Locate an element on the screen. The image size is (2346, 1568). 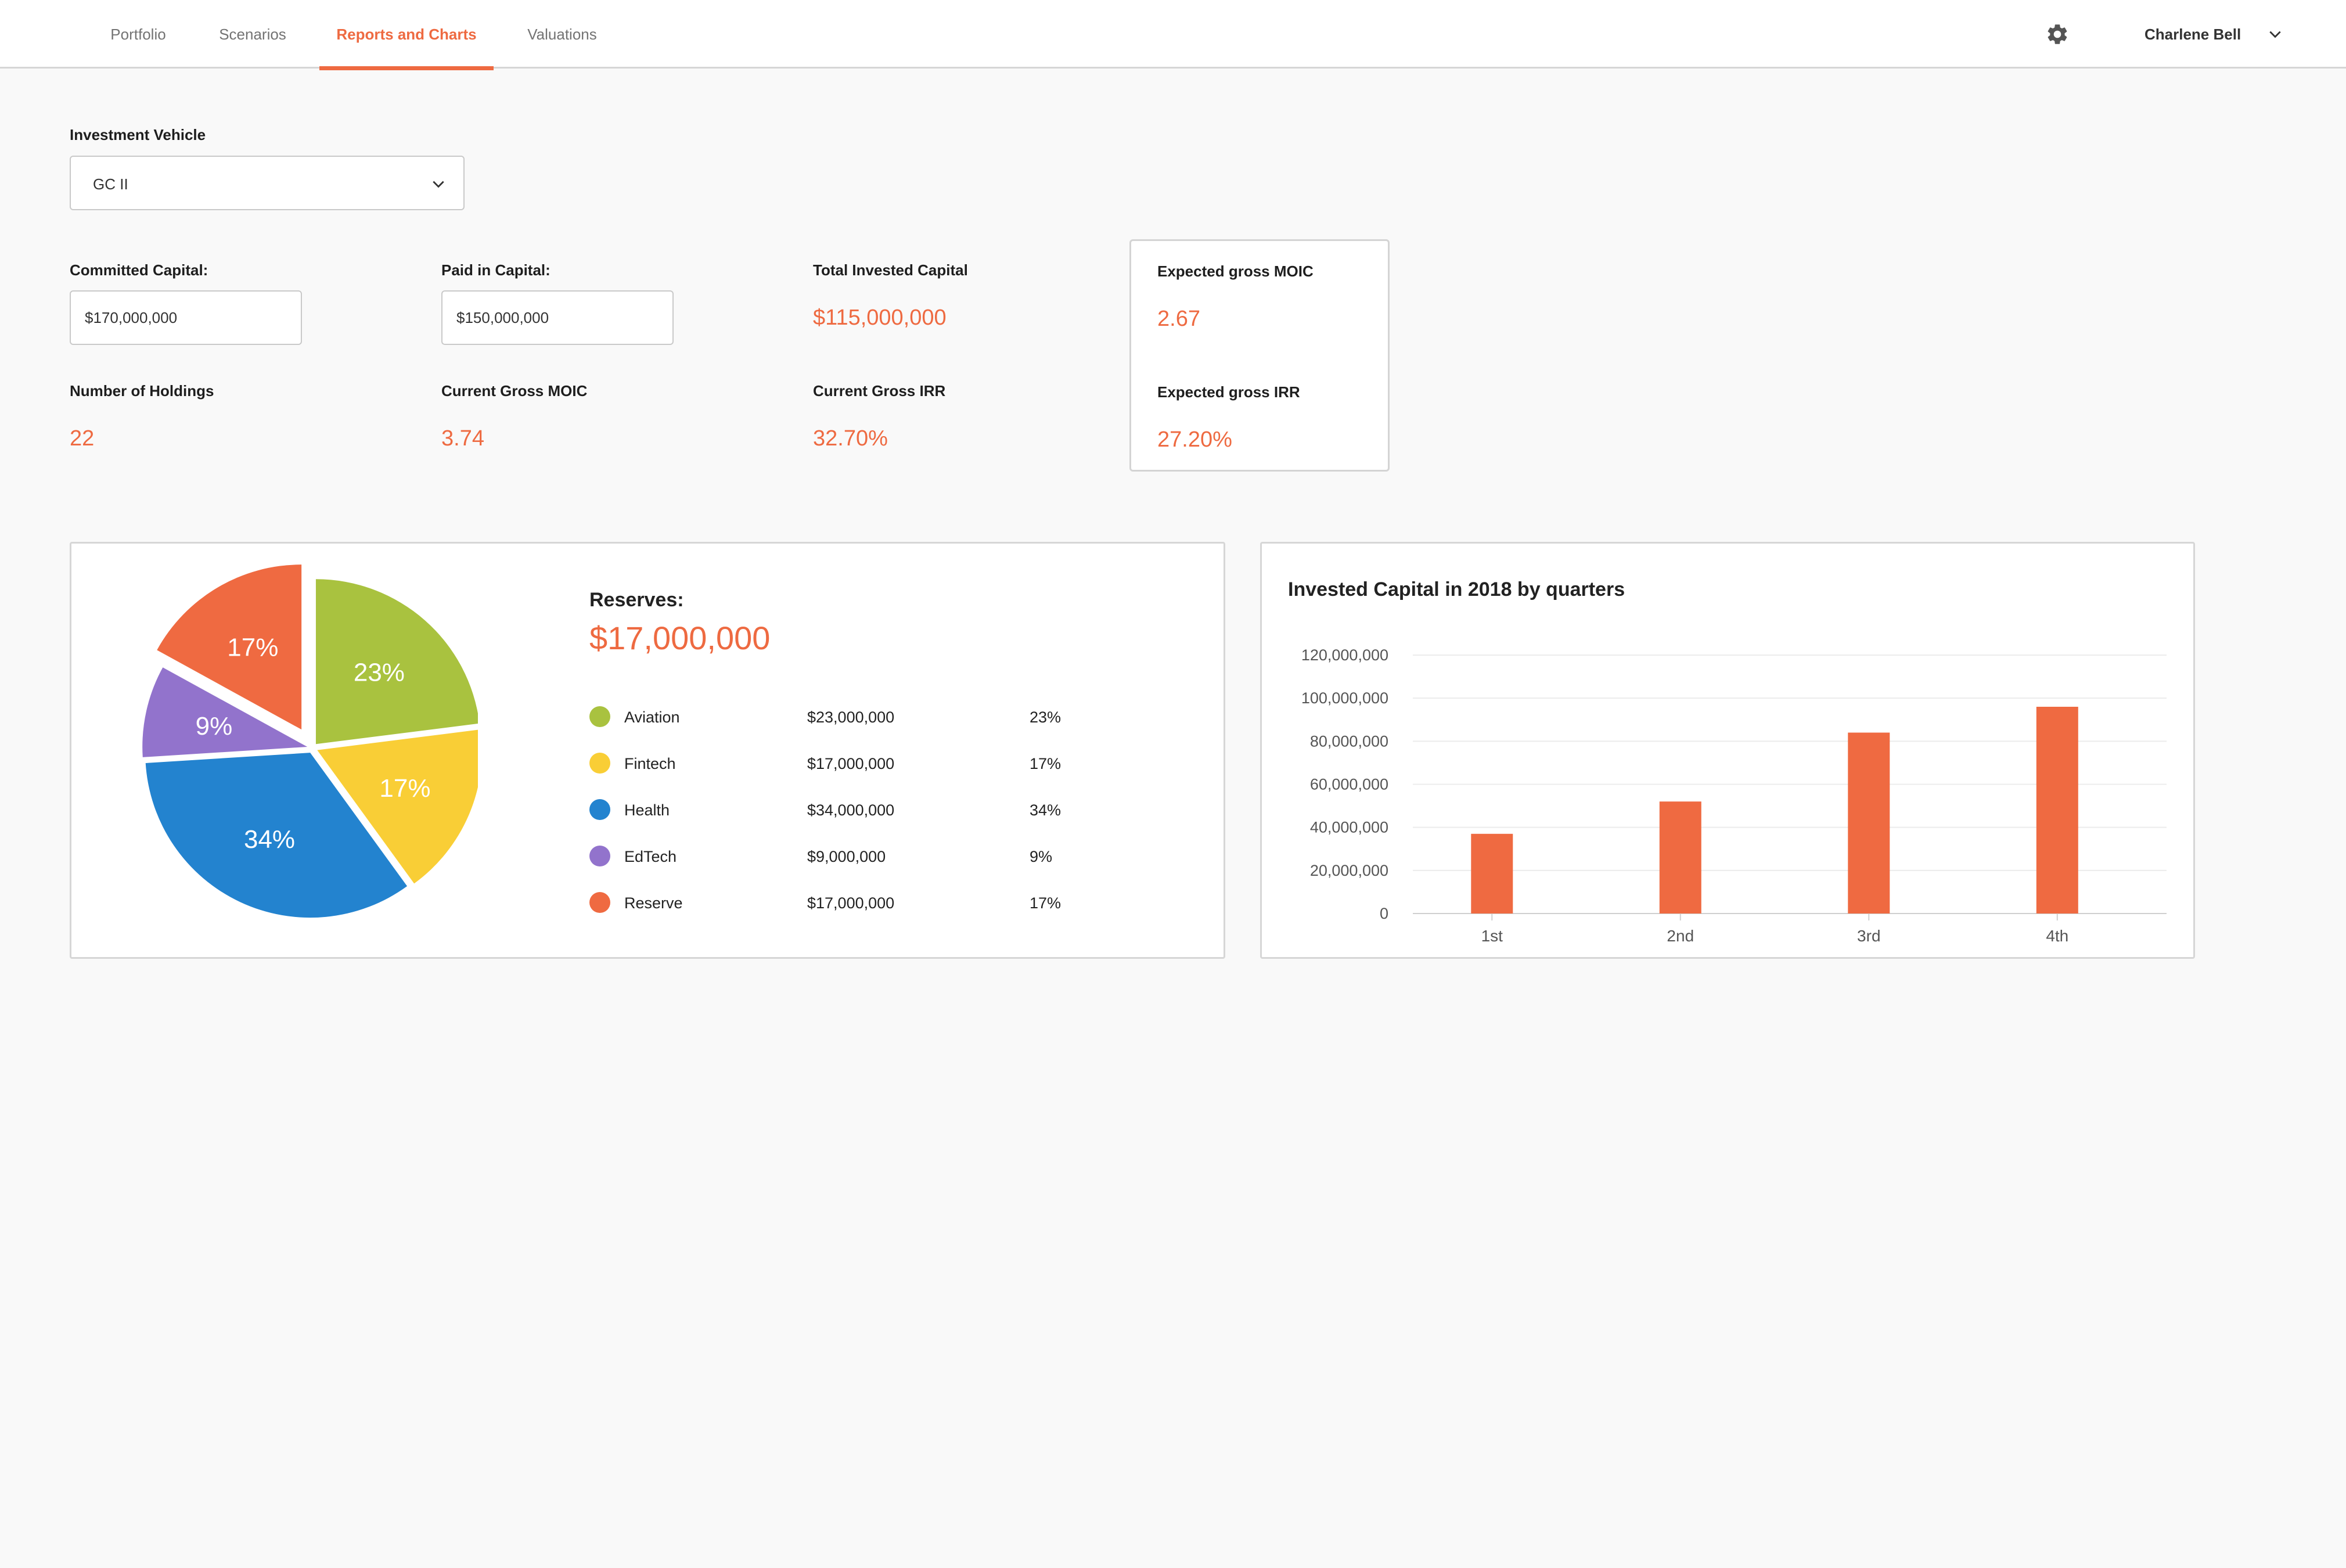
total-invested-capital-value: $115,000,000 is located at coordinates (880, 317).